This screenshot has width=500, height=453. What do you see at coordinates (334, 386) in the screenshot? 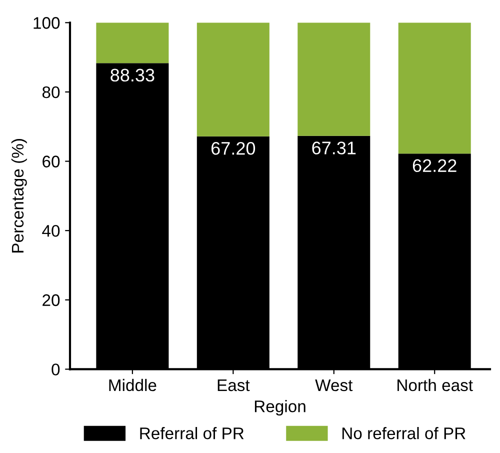
I see `x-tick-label: West` at bounding box center [334, 386].